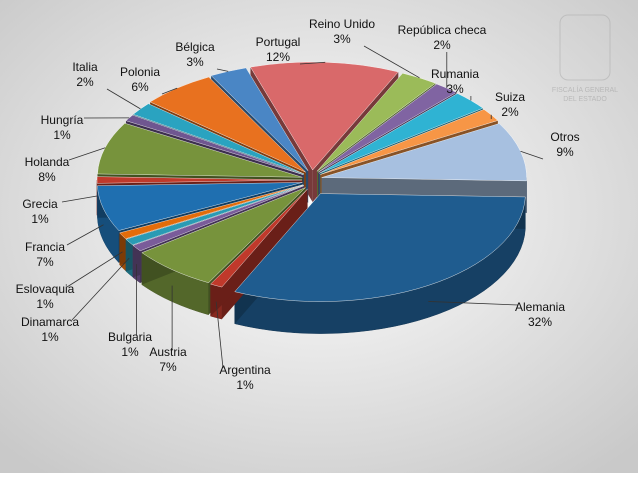 The image size is (638, 478). What do you see at coordinates (140, 72) in the screenshot?
I see `category-label: Polonia` at bounding box center [140, 72].